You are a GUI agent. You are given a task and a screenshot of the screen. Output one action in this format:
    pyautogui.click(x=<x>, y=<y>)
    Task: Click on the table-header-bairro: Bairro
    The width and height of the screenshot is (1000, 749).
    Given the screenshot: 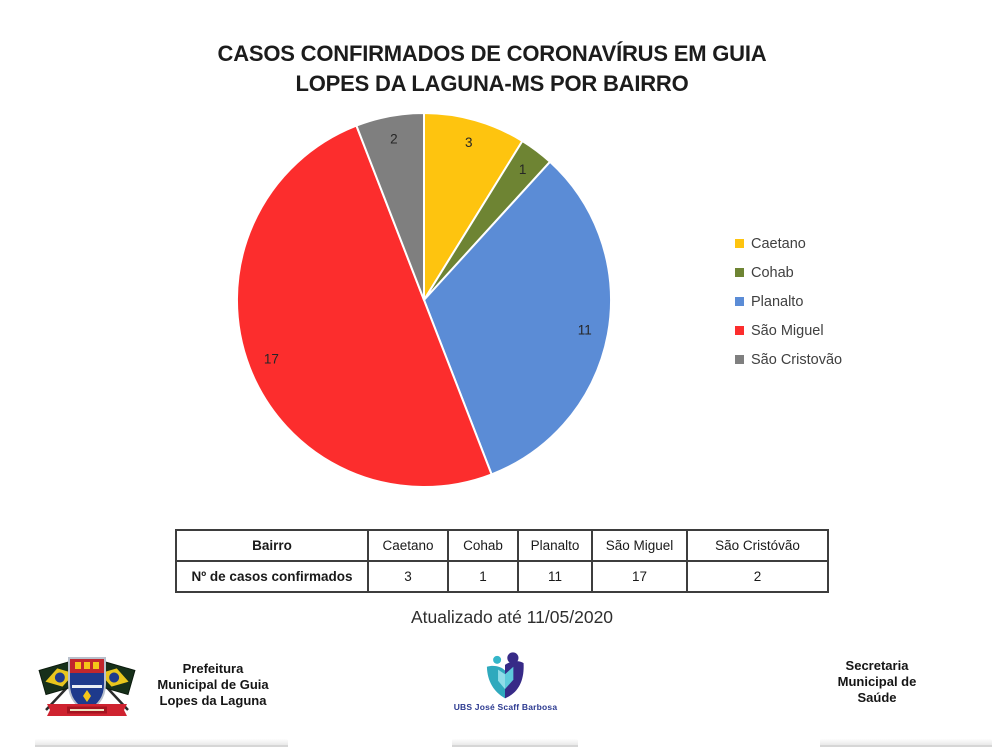 What is the action you would take?
    pyautogui.click(x=272, y=545)
    